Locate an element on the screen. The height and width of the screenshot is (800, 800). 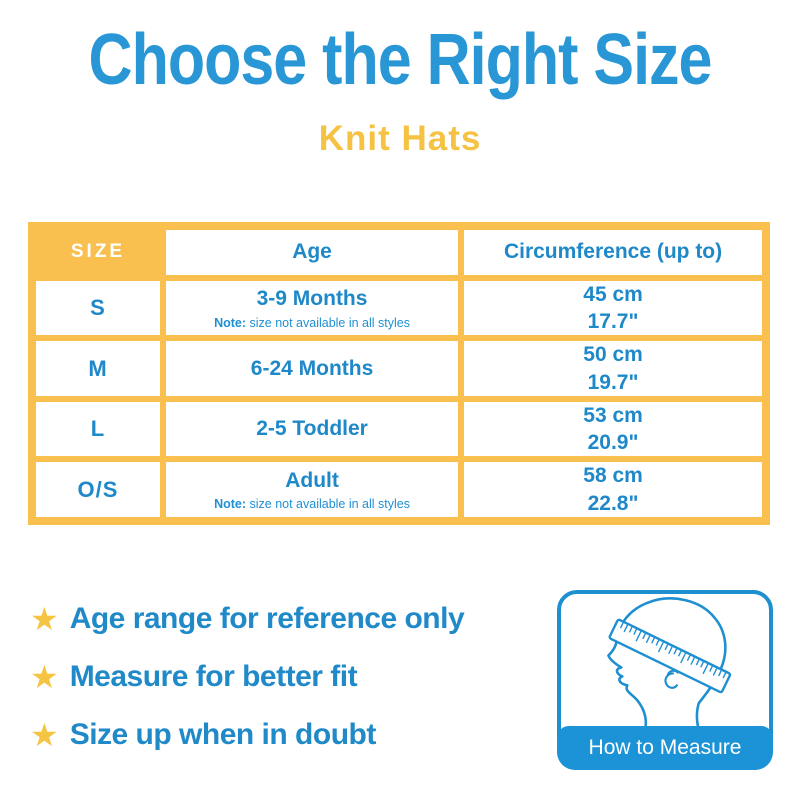
tip-text: Size up when in doubt is located at coordinates (223, 734).